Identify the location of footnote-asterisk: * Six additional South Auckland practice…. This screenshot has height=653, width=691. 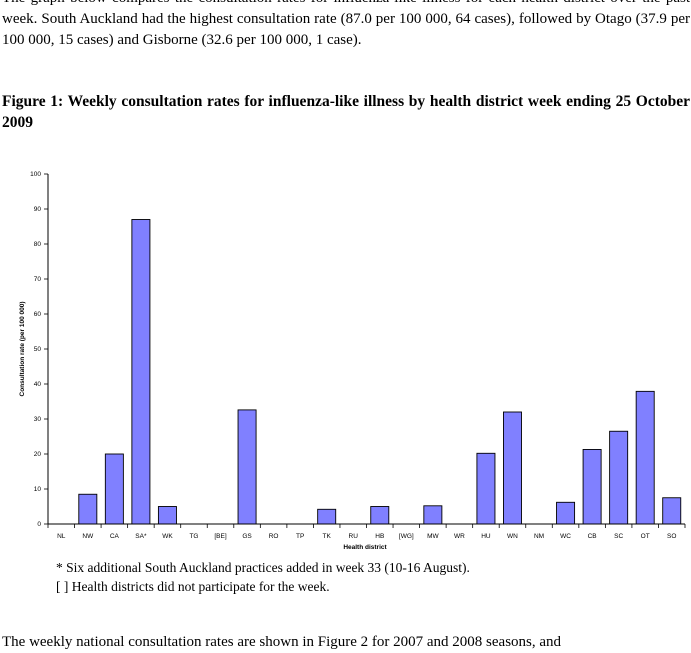
(263, 567).